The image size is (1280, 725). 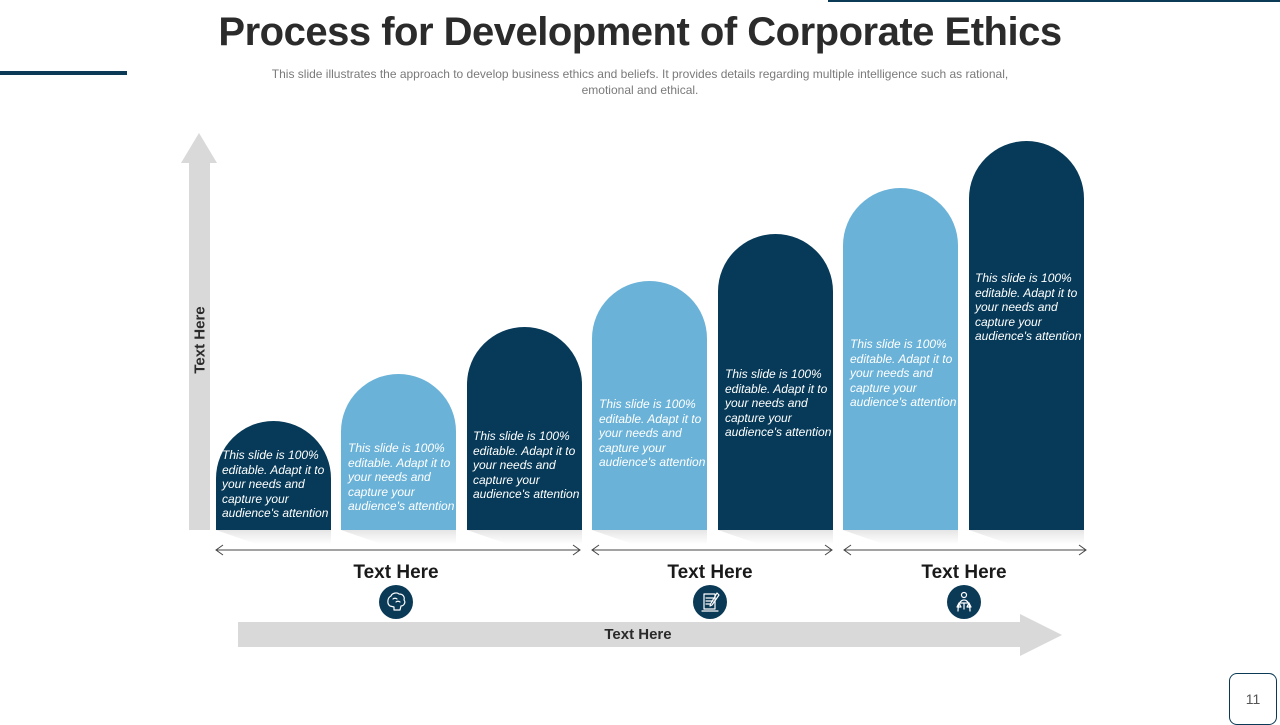 What do you see at coordinates (638, 634) in the screenshot?
I see `horizontal-axis-label: Text Here` at bounding box center [638, 634].